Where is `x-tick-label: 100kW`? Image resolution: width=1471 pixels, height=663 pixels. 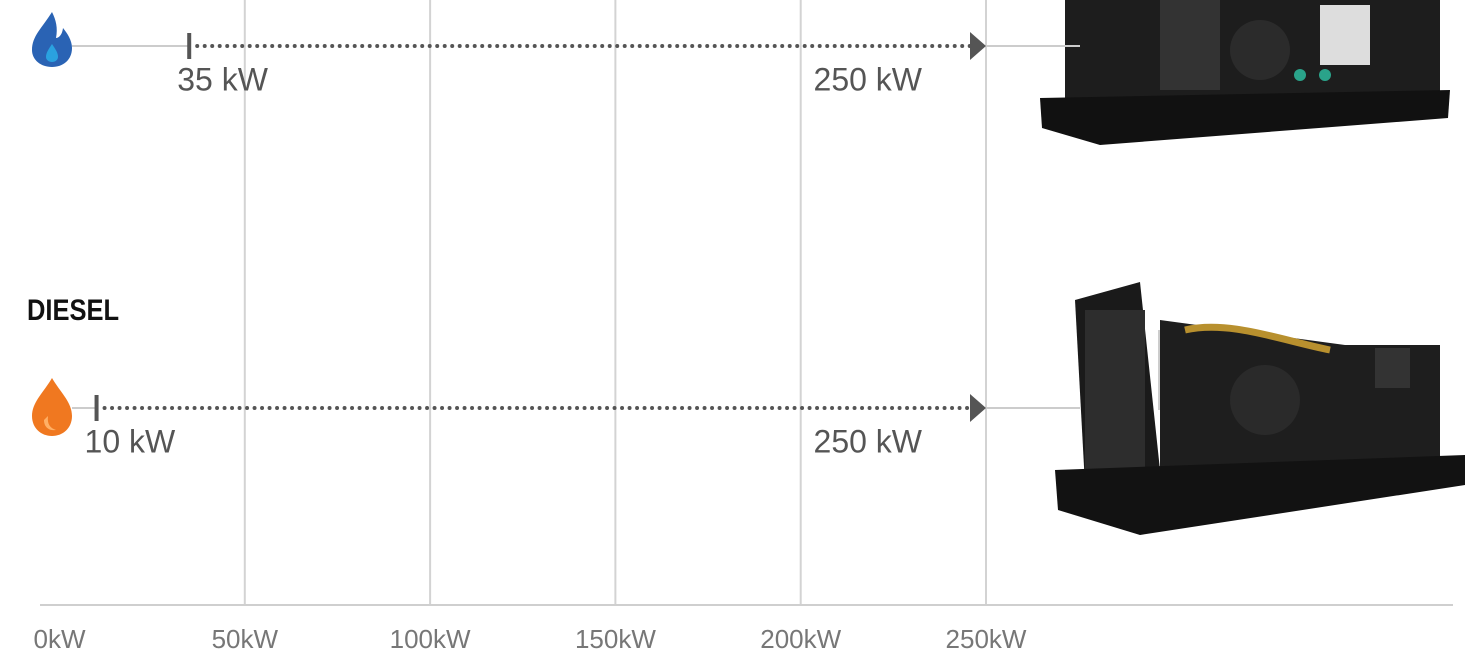 x-tick-label: 100kW is located at coordinates (430, 639).